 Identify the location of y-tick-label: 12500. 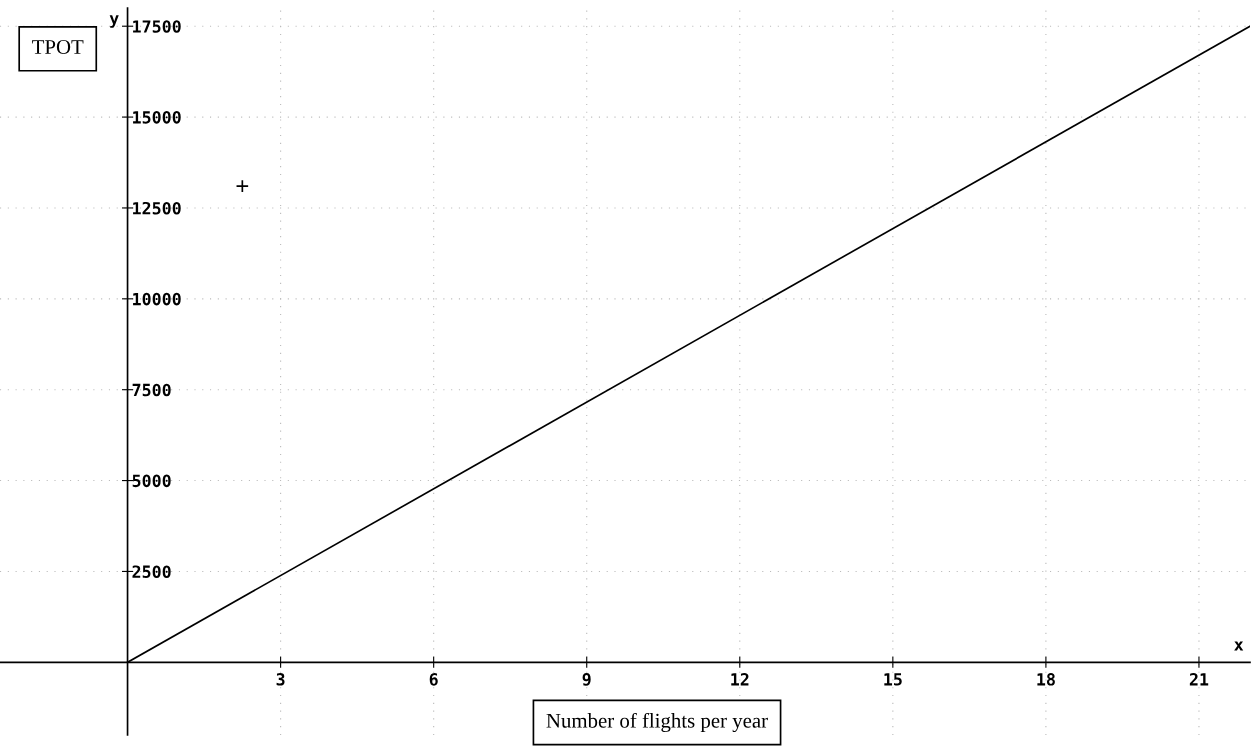
(157, 208).